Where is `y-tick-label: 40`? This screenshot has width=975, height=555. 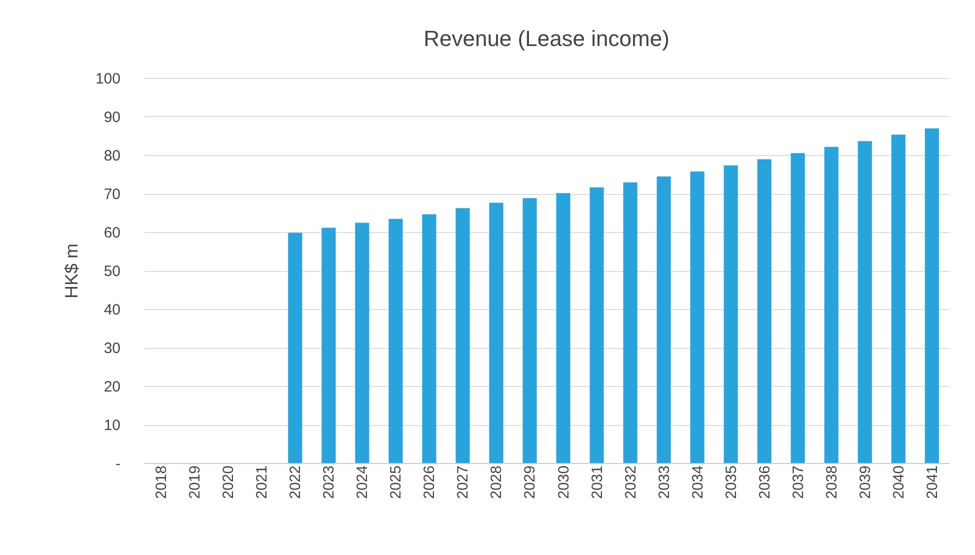 y-tick-label: 40 is located at coordinates (112, 310).